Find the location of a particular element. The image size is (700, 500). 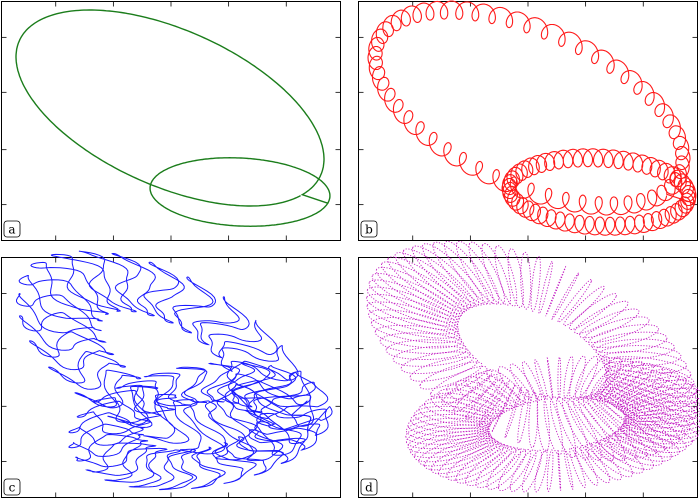

panel-b-label-badge: b is located at coordinates (369, 229).